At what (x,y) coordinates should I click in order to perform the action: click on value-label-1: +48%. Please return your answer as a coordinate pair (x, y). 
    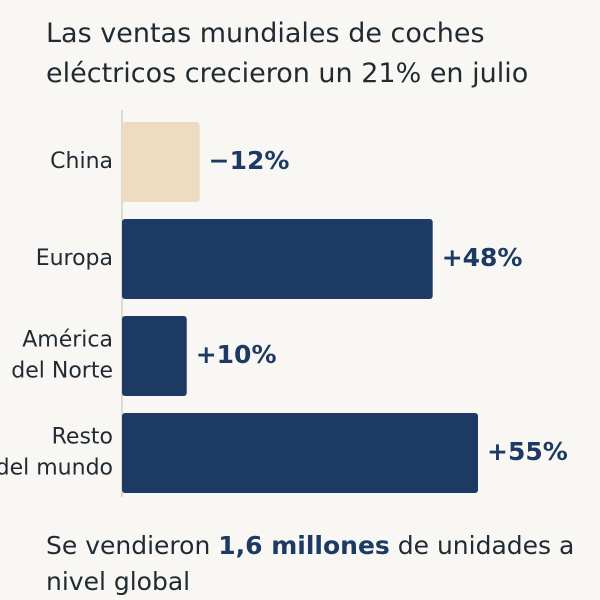
    Looking at the image, I should click on (482, 257).